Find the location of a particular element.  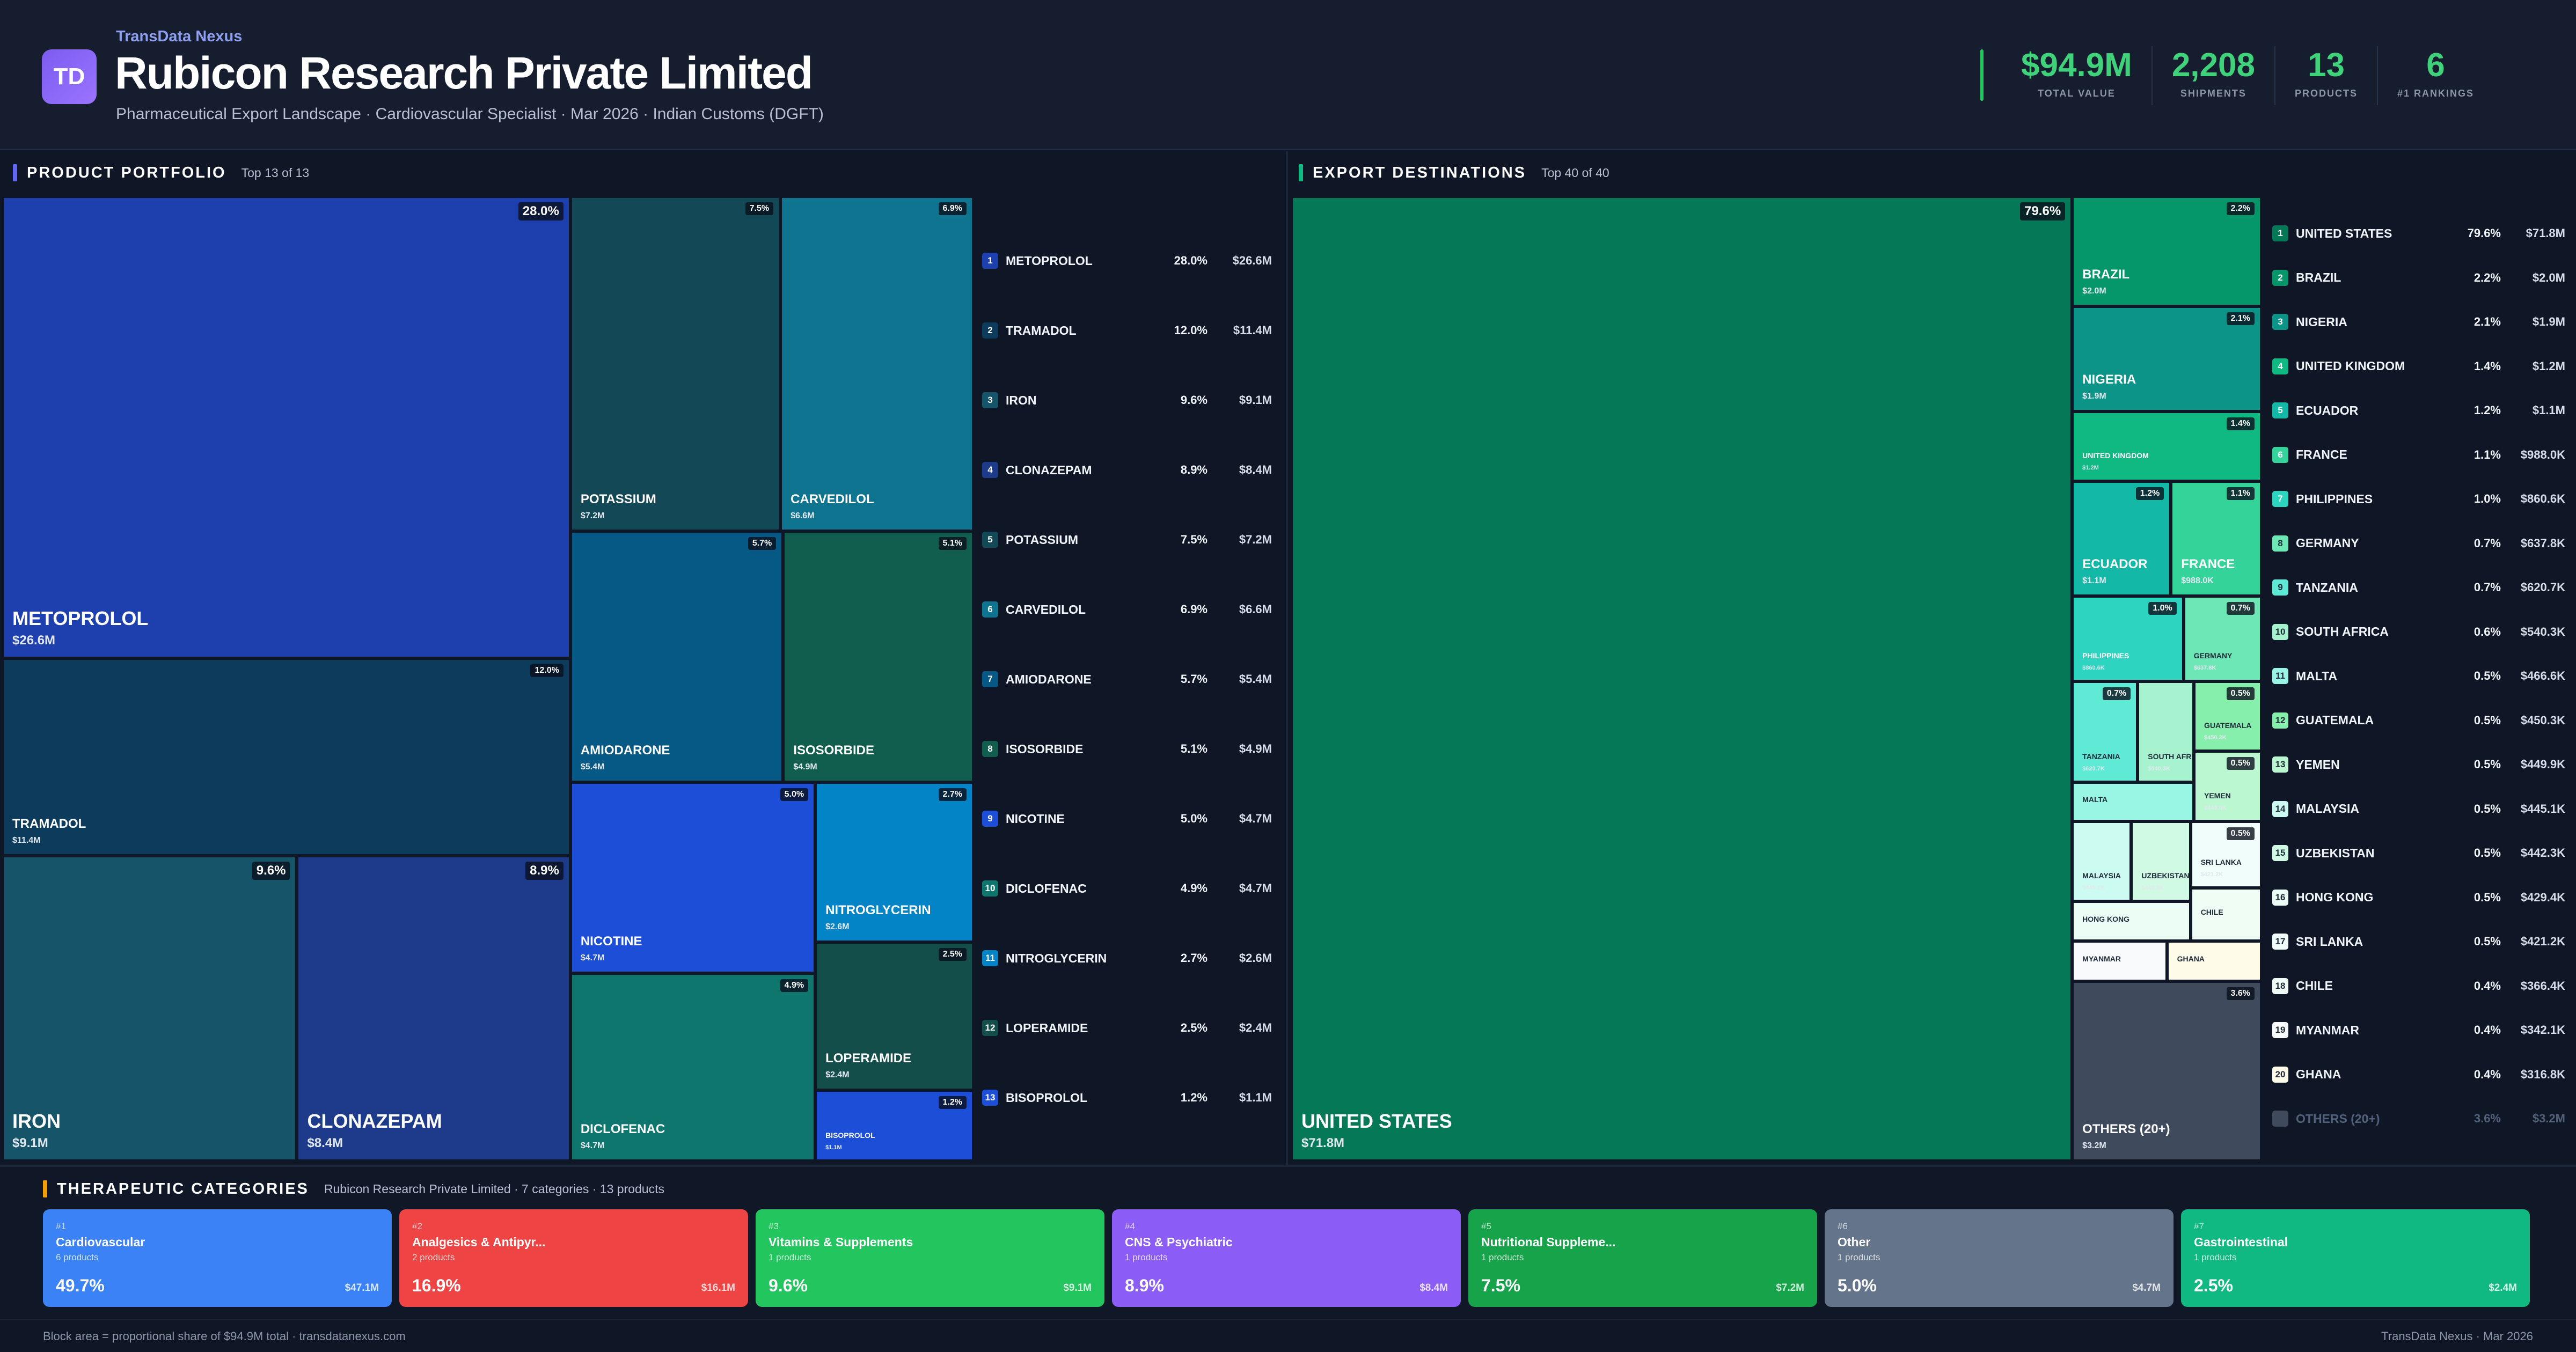

category-card-other: #6 Other 1 products 5.0% $4.7M is located at coordinates (1999, 1258).